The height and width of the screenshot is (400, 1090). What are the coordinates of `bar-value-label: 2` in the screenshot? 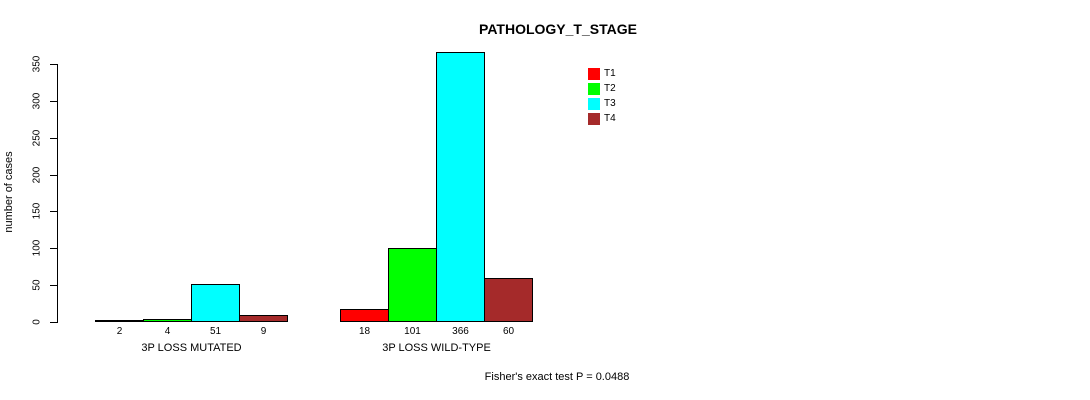 It's located at (119, 331).